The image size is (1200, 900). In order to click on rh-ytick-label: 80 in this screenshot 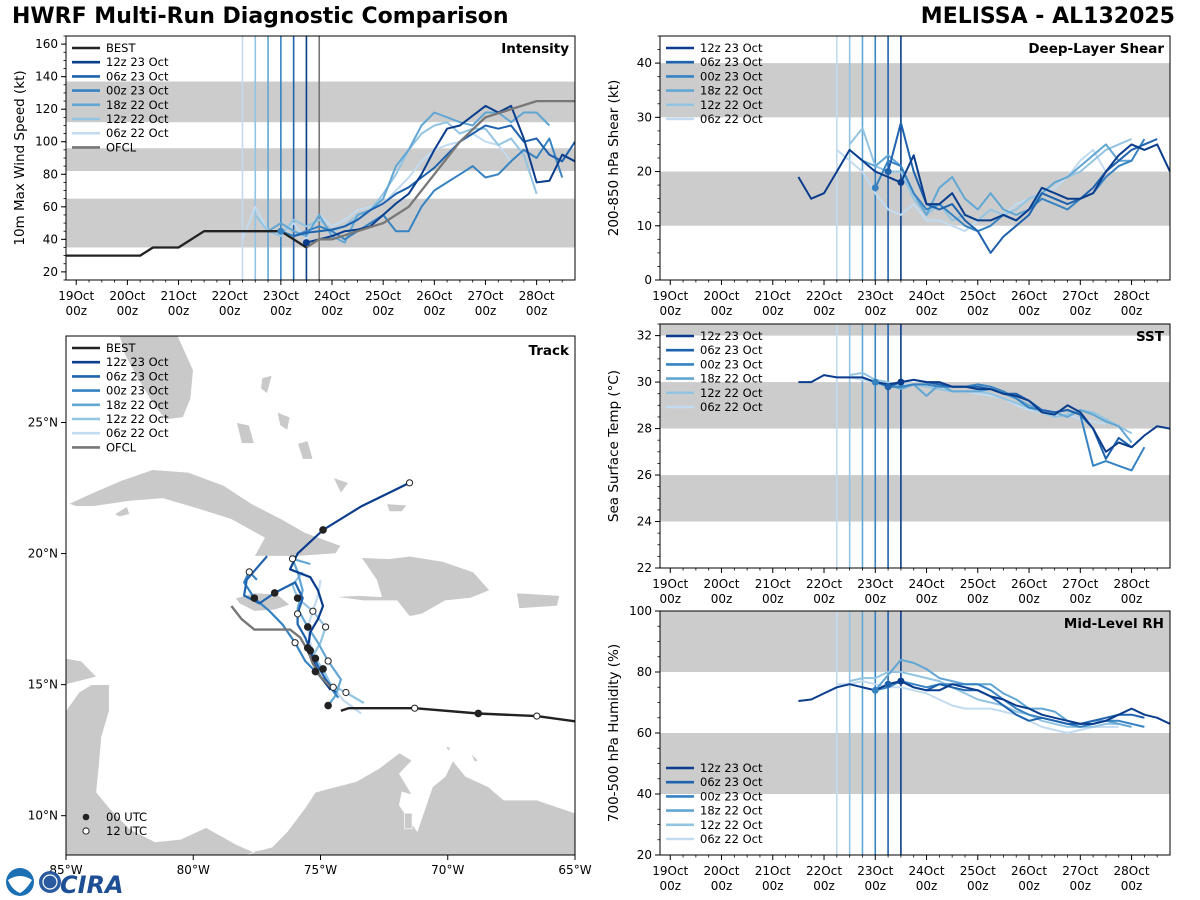, I will do `click(644, 672)`.